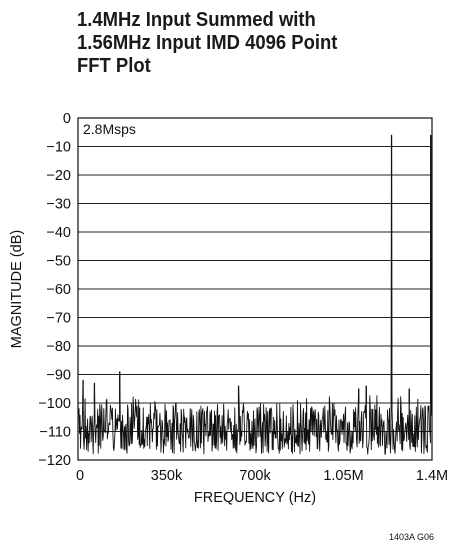  What do you see at coordinates (343, 476) in the screenshot?
I see `x-tick-label: 1.05M` at bounding box center [343, 476].